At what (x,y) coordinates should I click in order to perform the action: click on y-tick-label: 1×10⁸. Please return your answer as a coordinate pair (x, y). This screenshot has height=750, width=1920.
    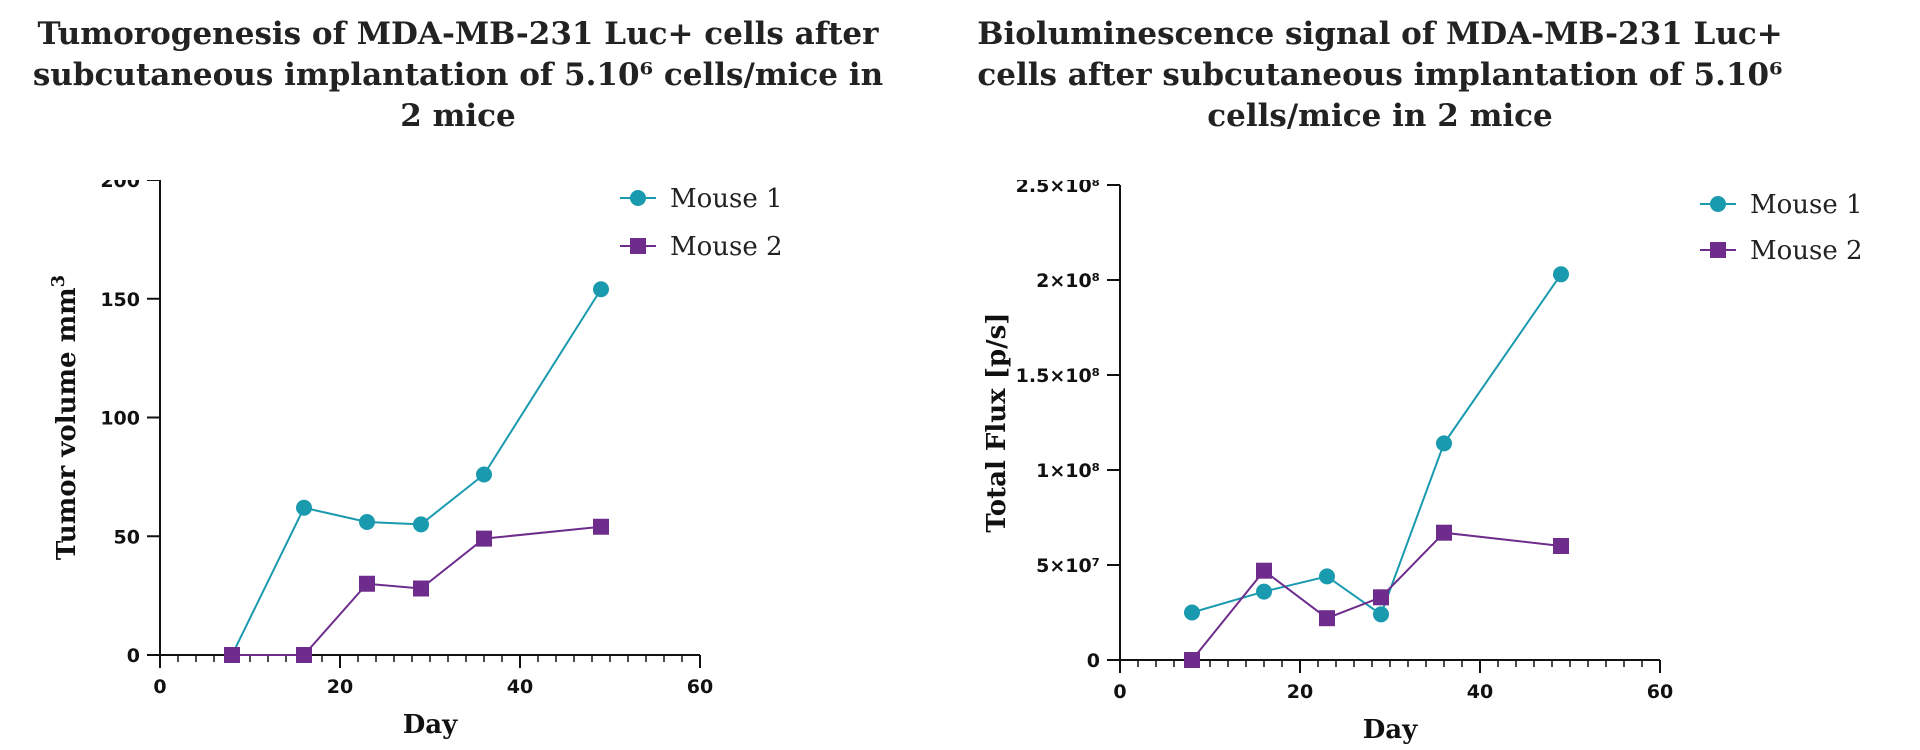
    Looking at the image, I should click on (1068, 471).